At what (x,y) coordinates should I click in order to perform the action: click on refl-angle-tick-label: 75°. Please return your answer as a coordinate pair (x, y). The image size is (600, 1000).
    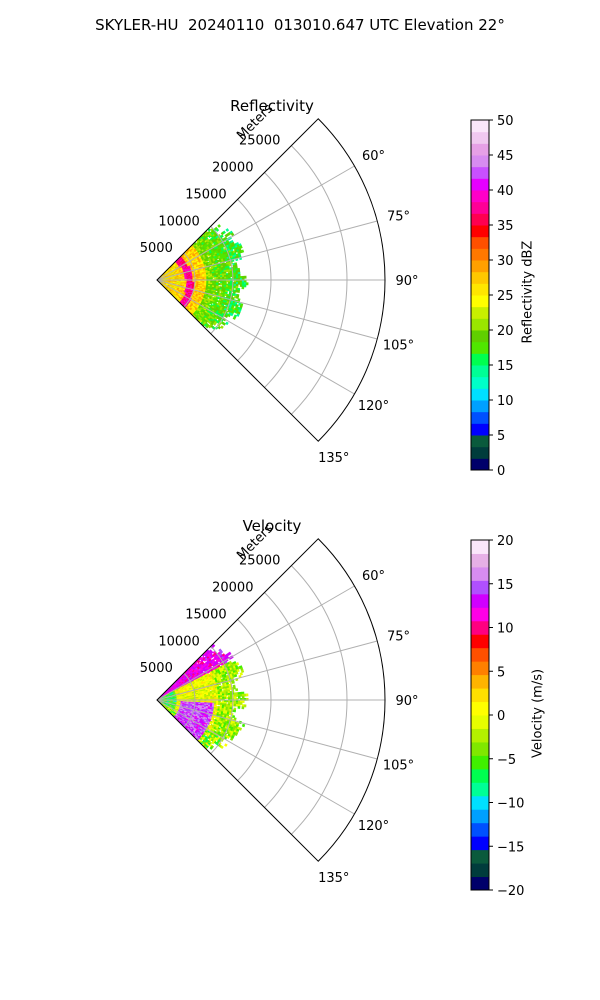
    Looking at the image, I should click on (398, 216).